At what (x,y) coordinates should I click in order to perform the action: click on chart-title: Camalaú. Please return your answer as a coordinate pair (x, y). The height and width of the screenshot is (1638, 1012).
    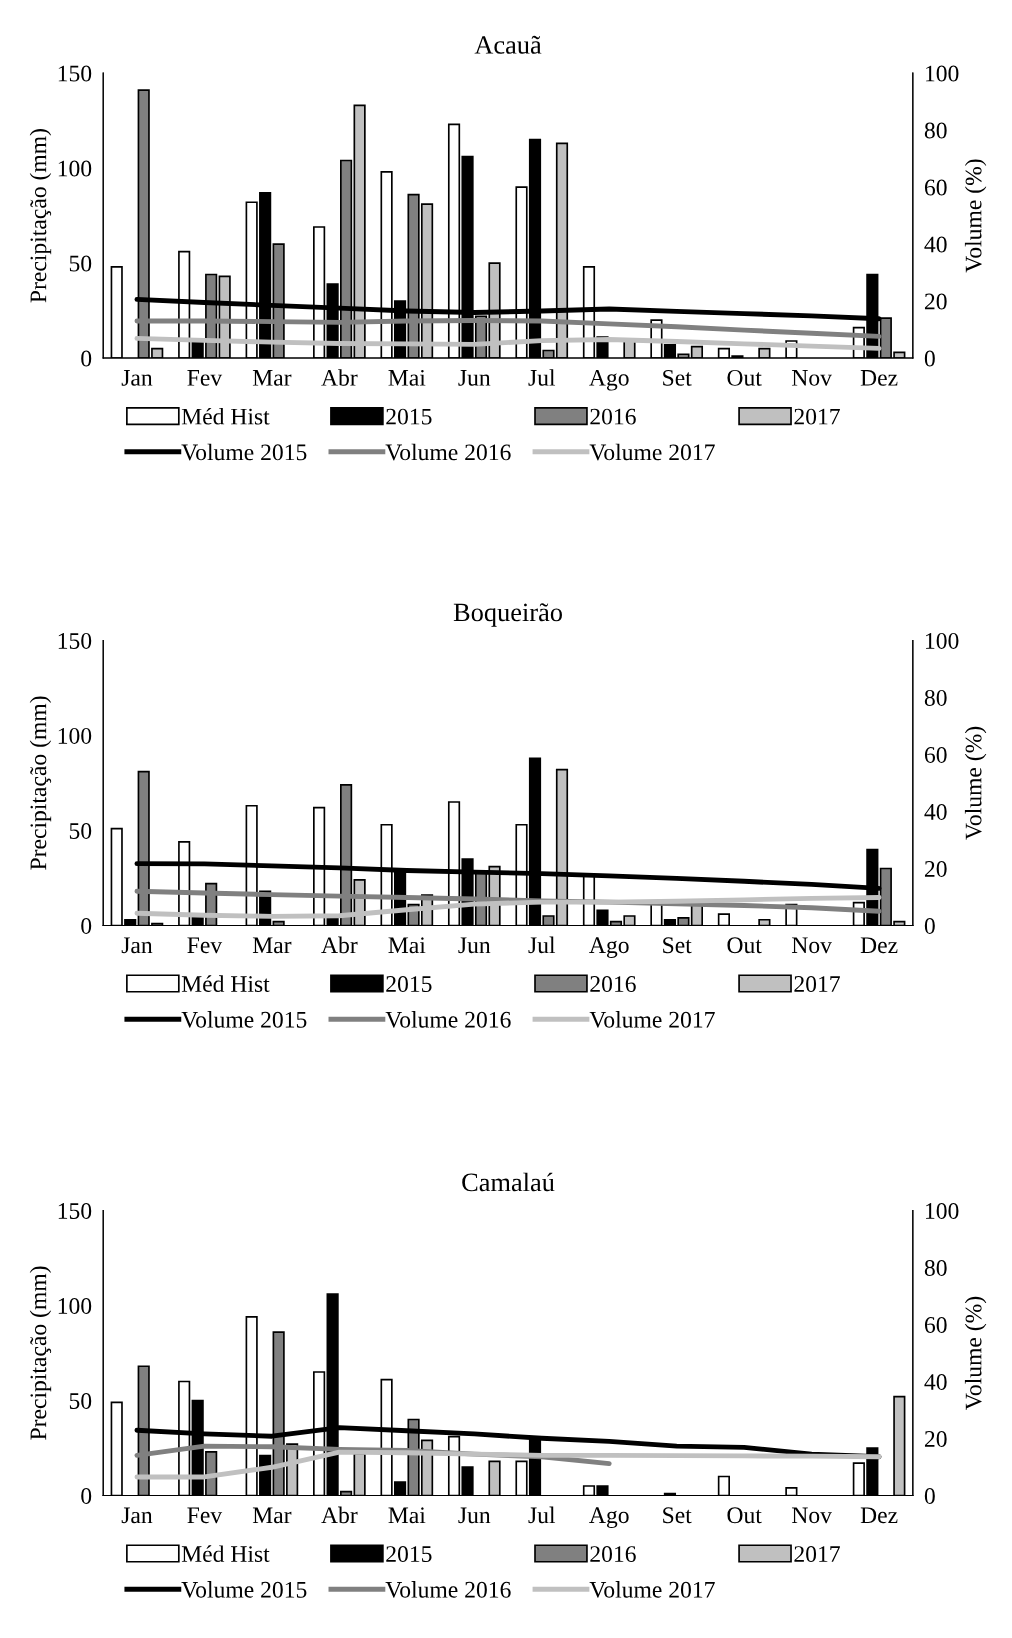
    Looking at the image, I should click on (508, 1182).